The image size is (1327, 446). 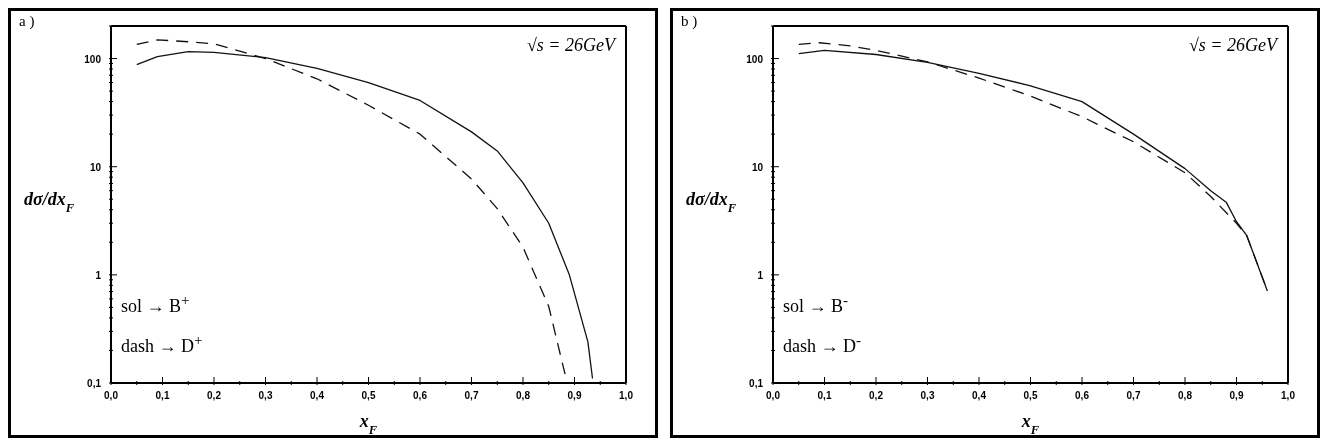 What do you see at coordinates (689, 21) in the screenshot?
I see `chart-title: b )` at bounding box center [689, 21].